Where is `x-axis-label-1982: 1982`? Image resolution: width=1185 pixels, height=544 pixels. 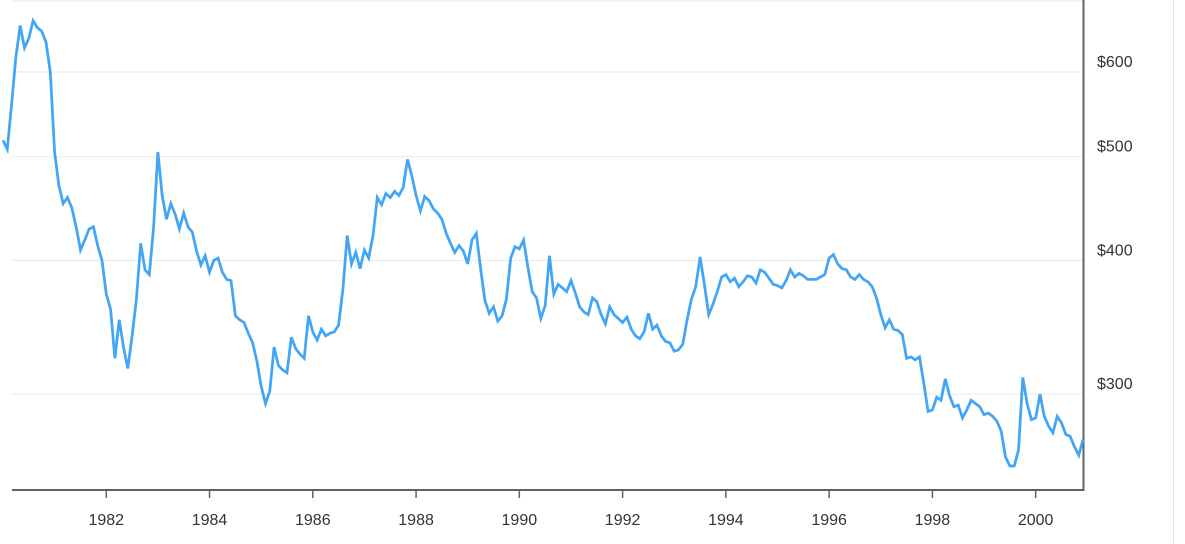 x-axis-label-1982: 1982 is located at coordinates (106, 520).